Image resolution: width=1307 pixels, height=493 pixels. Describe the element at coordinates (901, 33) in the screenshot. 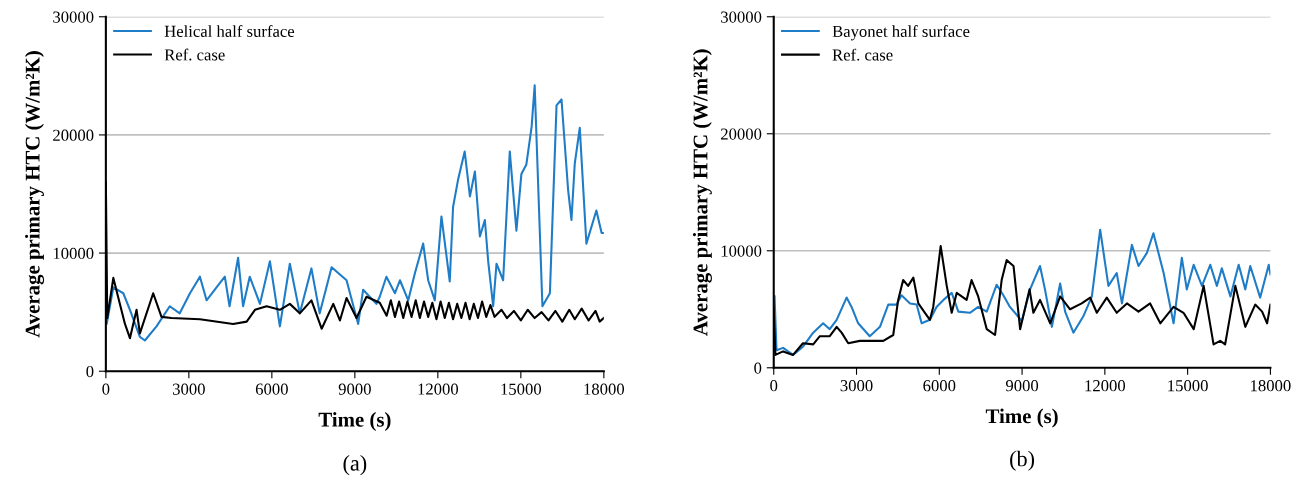

I see `legend-label: Bayonet half surface` at that location.